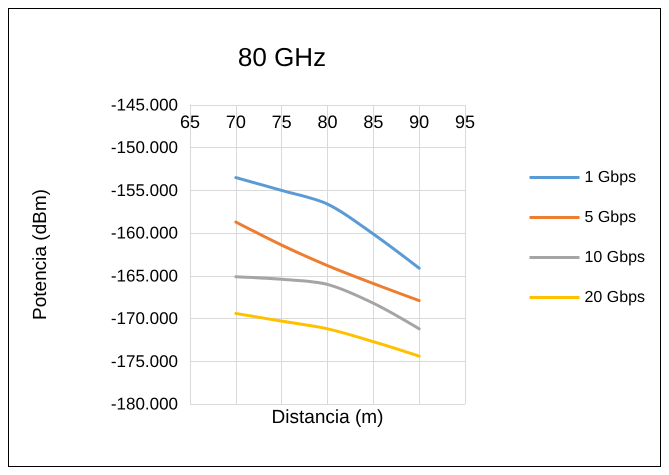 This screenshot has height=475, width=669. I want to click on x-tick-label: 80, so click(327, 122).